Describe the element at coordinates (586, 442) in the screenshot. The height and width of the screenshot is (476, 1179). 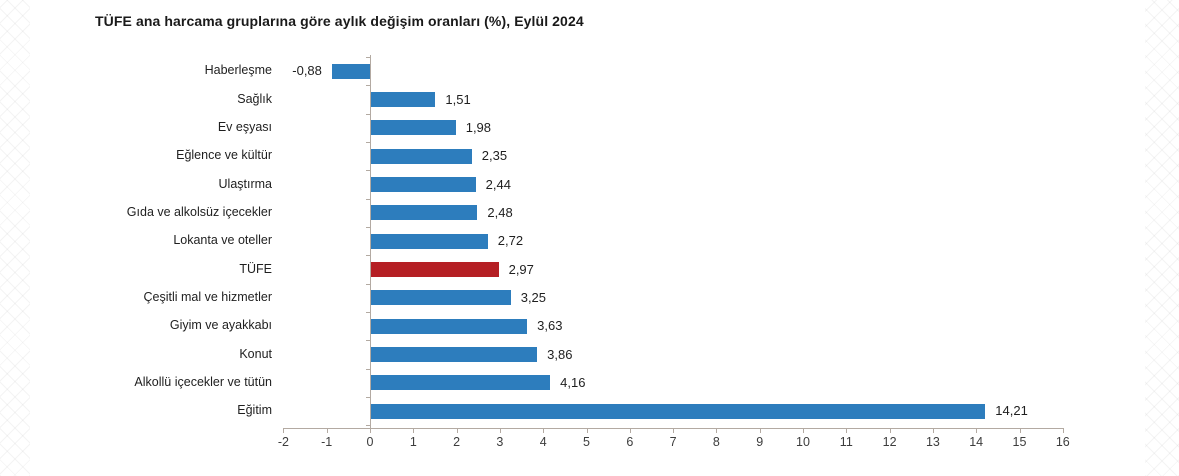
I see `x-axis-tick-label: 5` at that location.